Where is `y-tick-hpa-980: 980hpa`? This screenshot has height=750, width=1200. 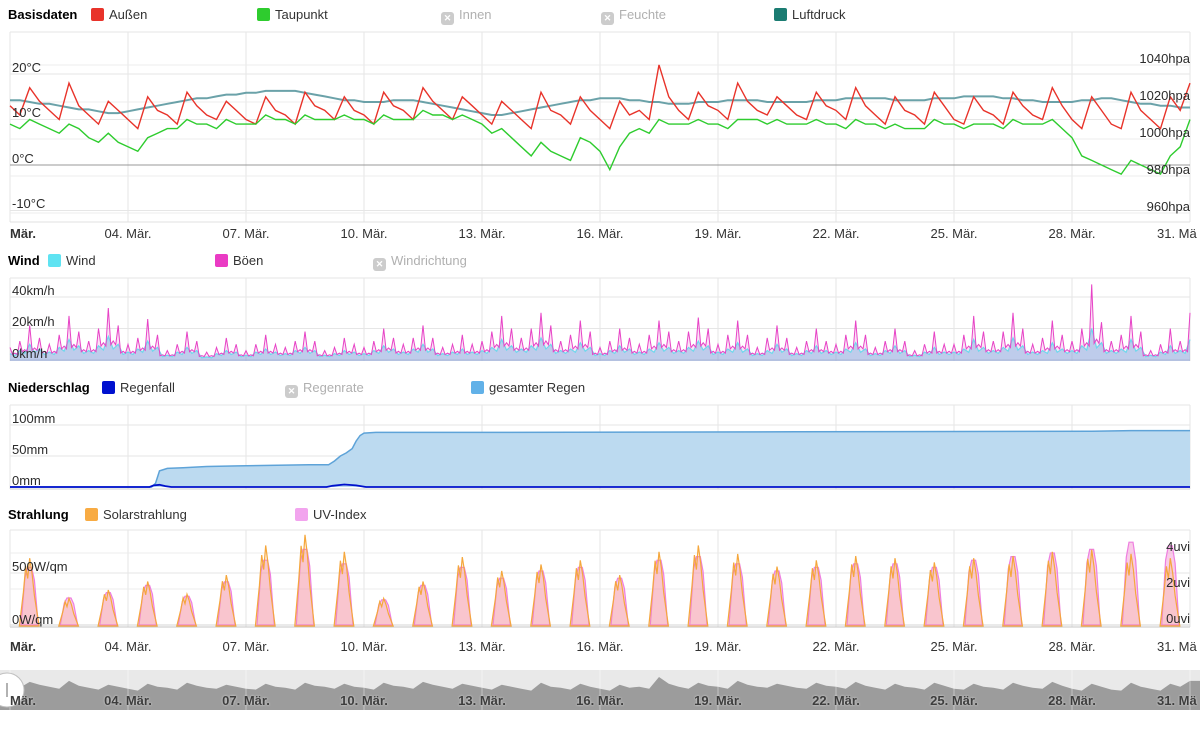 y-tick-hpa-980: 980hpa is located at coordinates (1168, 169).